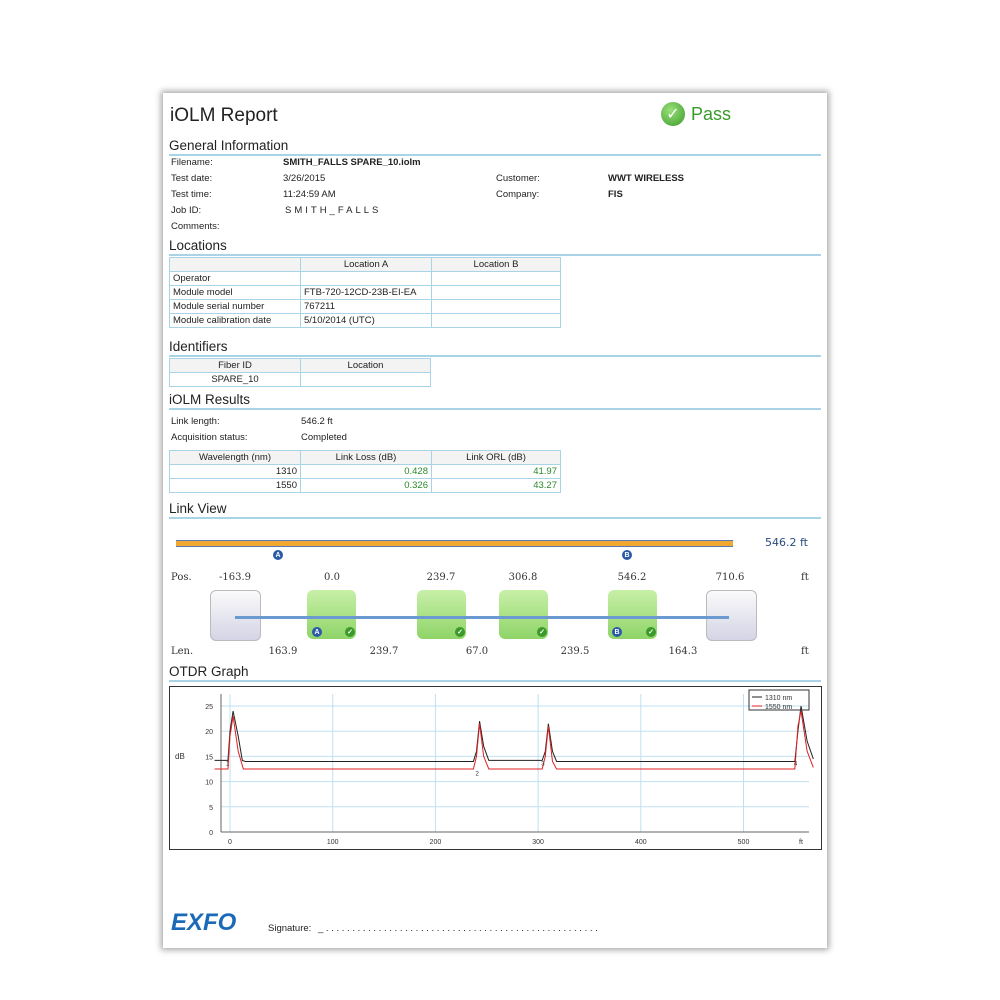  What do you see at coordinates (309, 194) in the screenshot?
I see `test-time-value: 11:24:59 AM` at bounding box center [309, 194].